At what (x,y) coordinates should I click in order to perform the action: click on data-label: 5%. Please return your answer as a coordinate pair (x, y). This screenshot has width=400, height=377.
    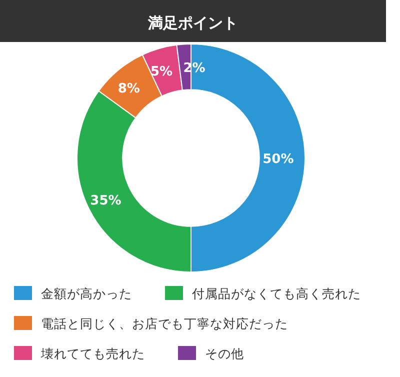
    Looking at the image, I should click on (161, 72).